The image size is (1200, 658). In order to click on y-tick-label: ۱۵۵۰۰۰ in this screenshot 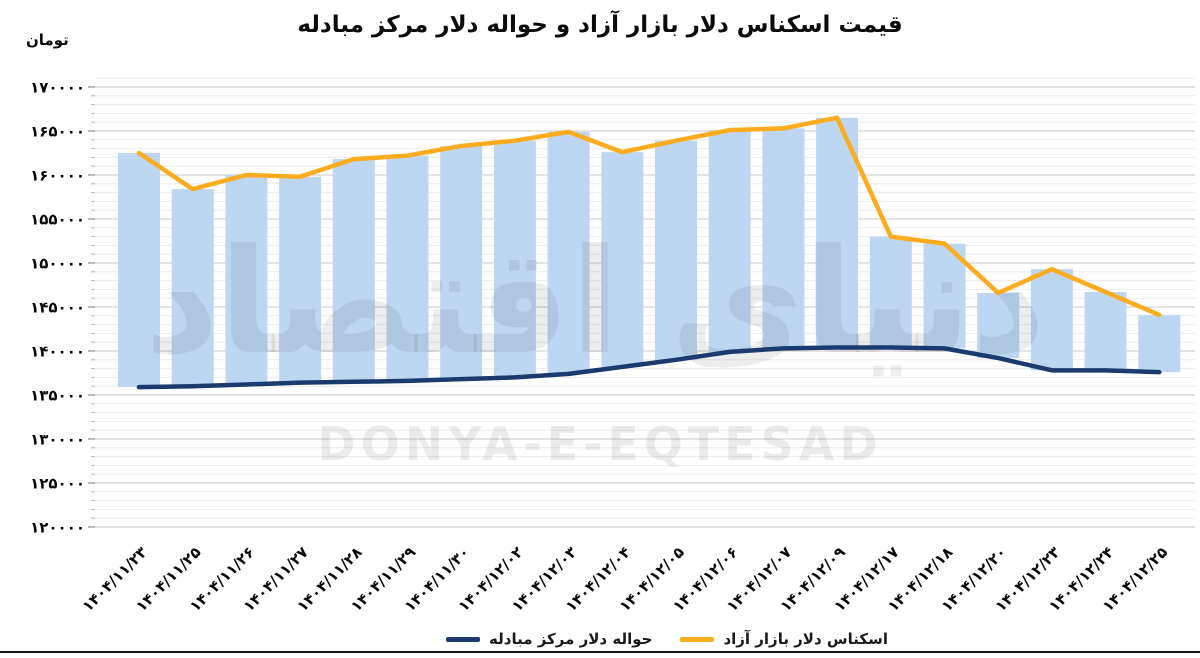, I will do `click(57, 220)`.